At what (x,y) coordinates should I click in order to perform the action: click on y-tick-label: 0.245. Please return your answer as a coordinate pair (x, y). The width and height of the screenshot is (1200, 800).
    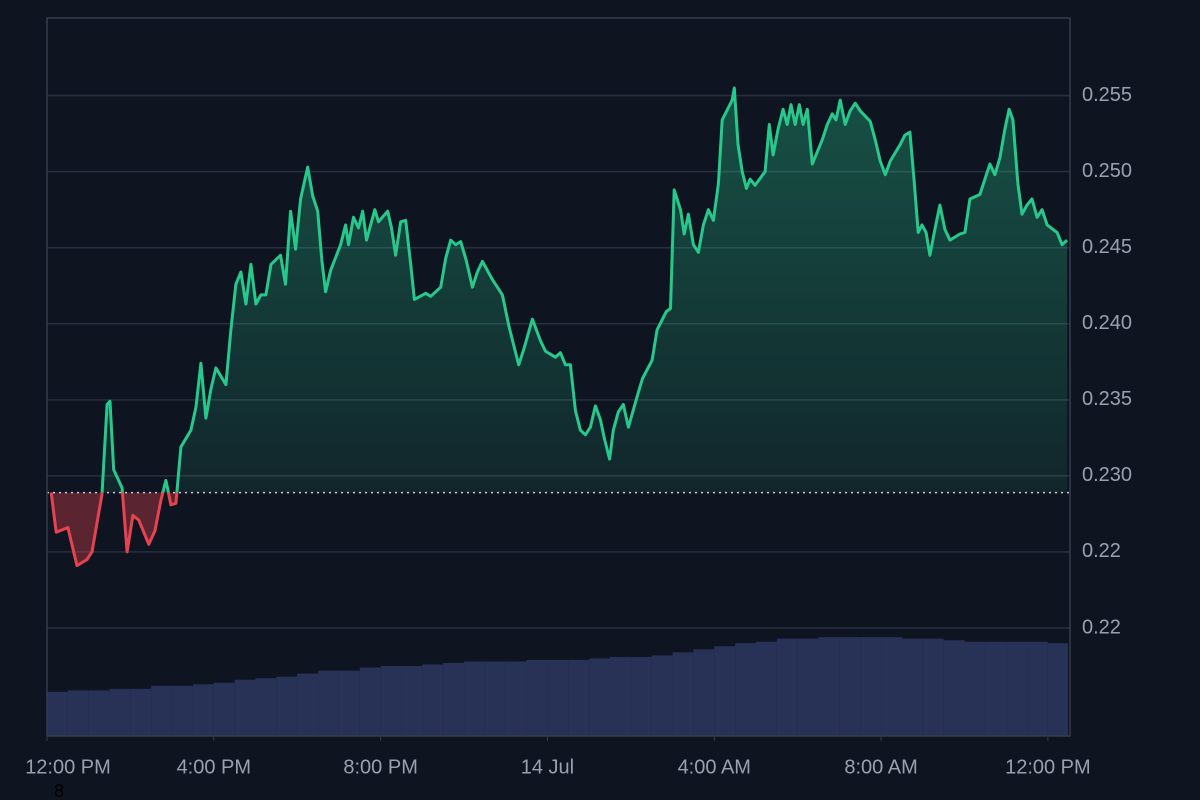
    Looking at the image, I should click on (1107, 247).